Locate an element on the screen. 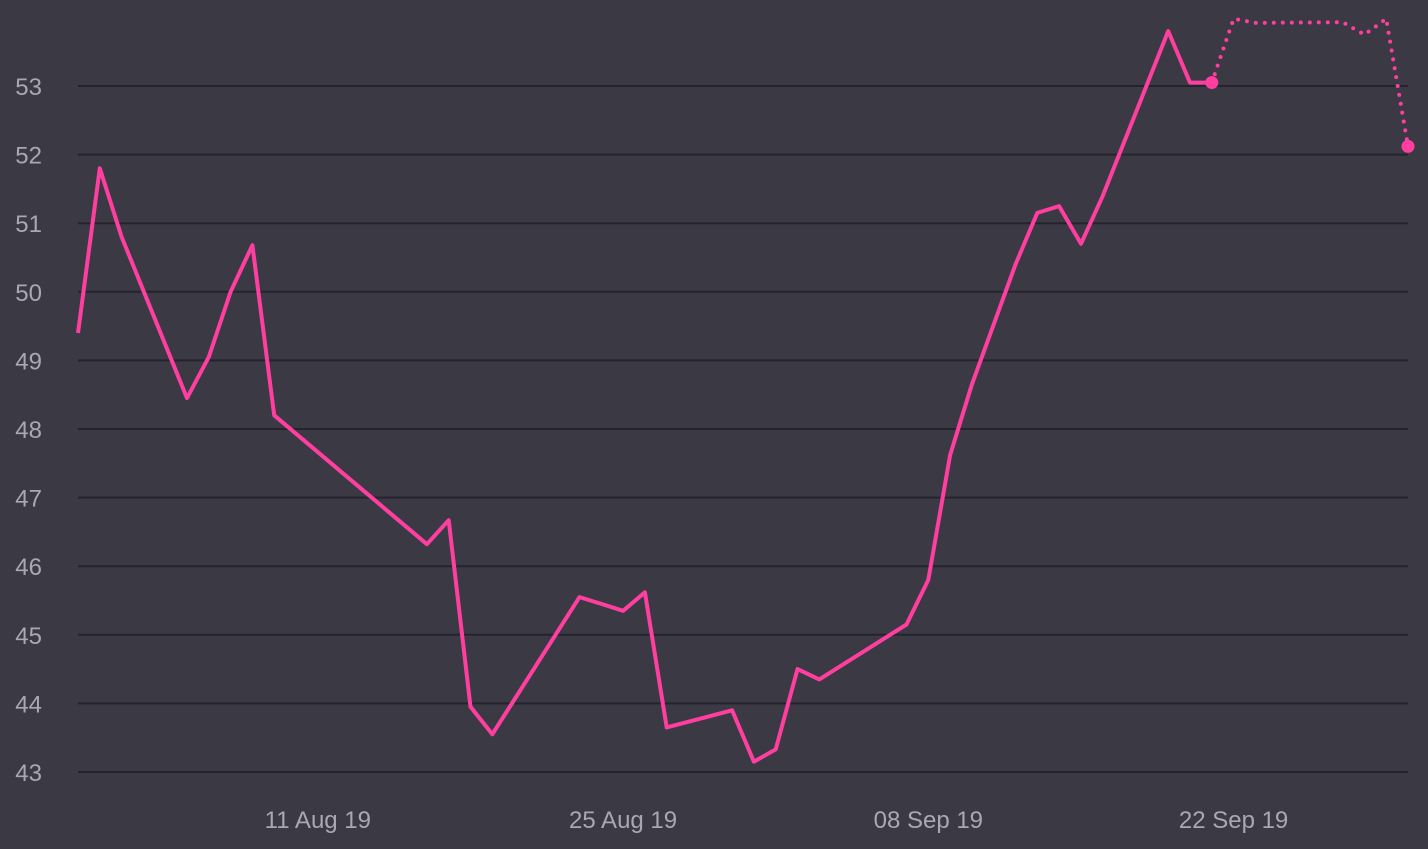  x-axis: 11 Aug 19 25 Aug 19 08 Sep 19 22 Sep 19 is located at coordinates (777, 820).